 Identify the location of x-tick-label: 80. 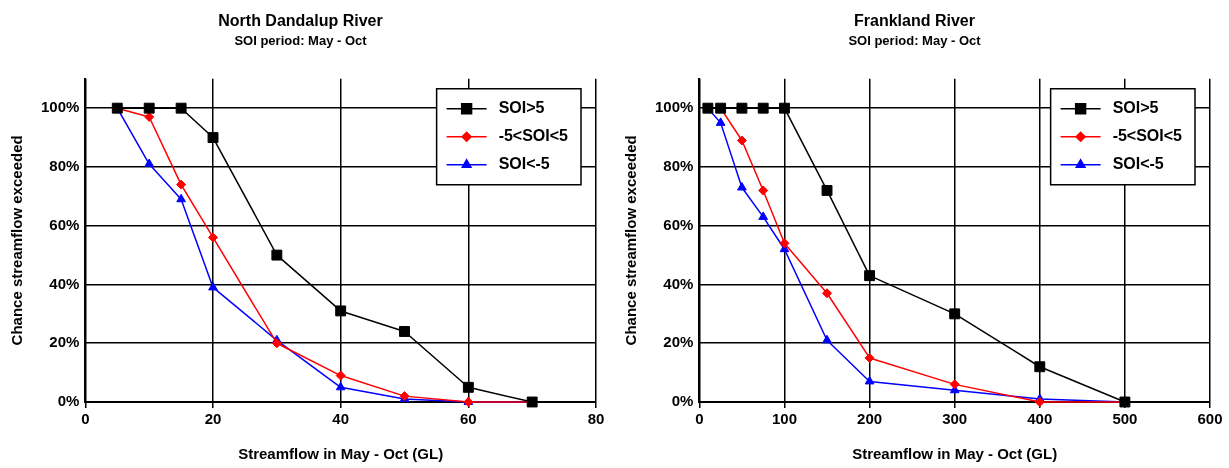
(596, 419).